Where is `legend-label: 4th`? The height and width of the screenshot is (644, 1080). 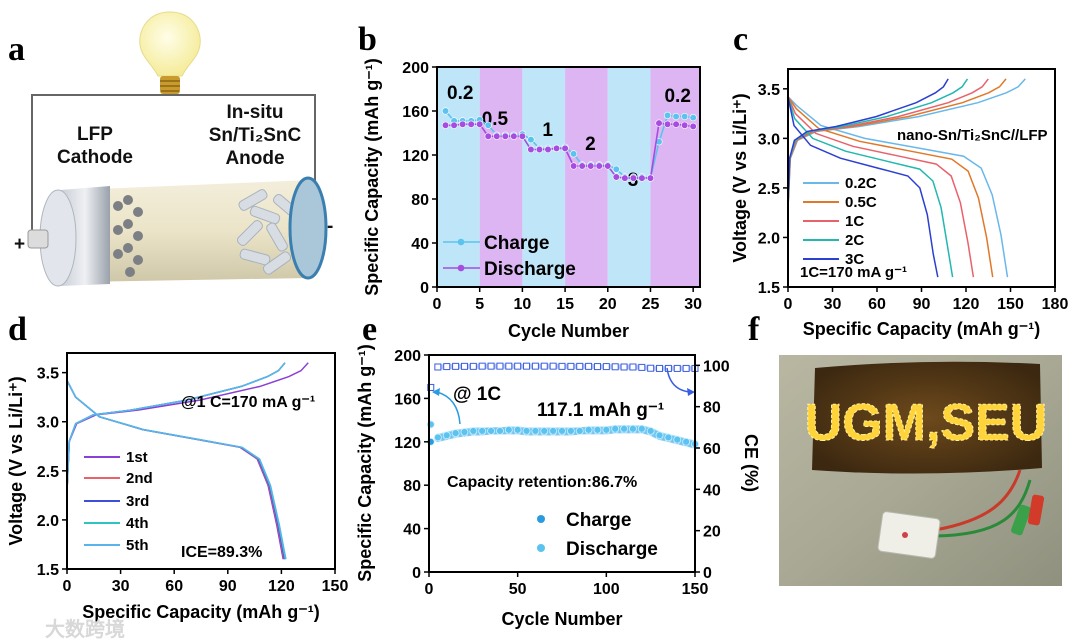 legend-label: 4th is located at coordinates (137, 523).